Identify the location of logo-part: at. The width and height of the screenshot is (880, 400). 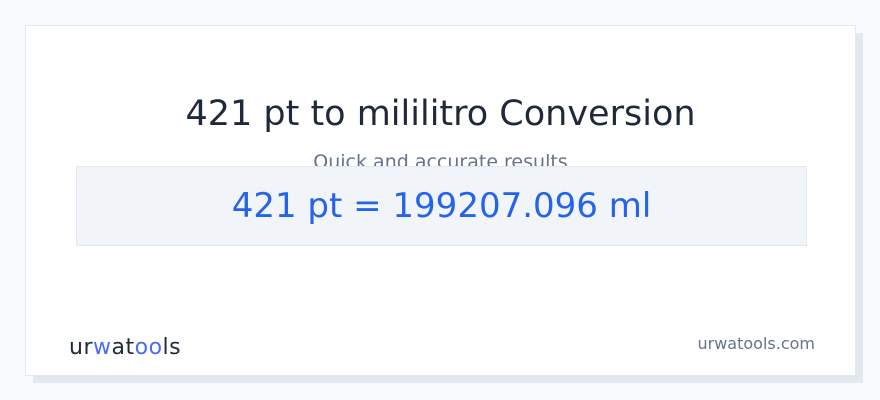
(123, 347).